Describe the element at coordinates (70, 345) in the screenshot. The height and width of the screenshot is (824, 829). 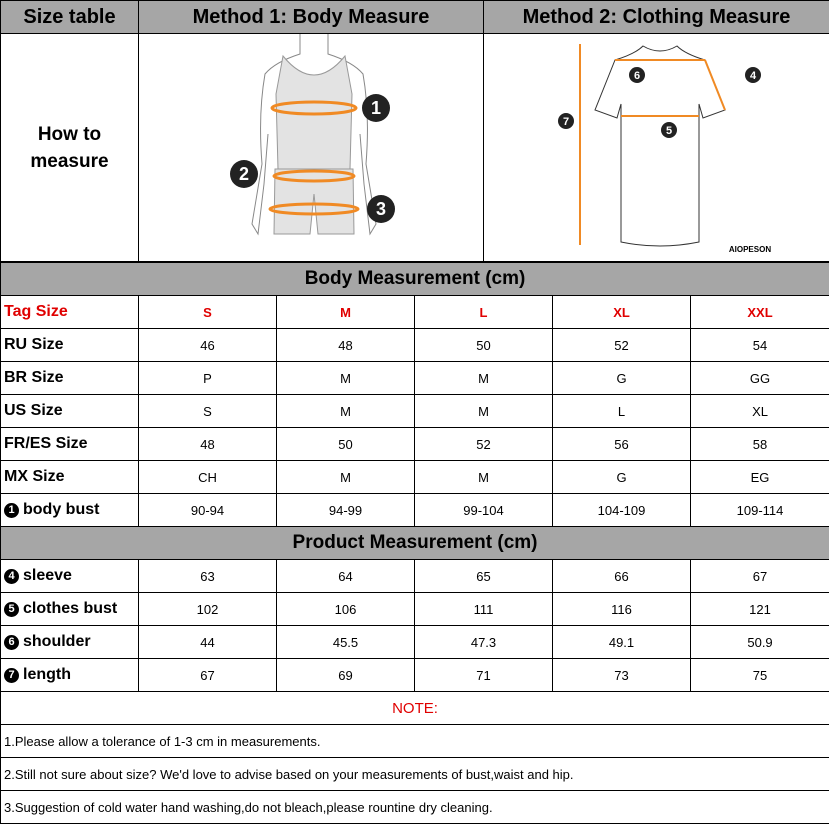
I see `row-label: RU Size` at that location.